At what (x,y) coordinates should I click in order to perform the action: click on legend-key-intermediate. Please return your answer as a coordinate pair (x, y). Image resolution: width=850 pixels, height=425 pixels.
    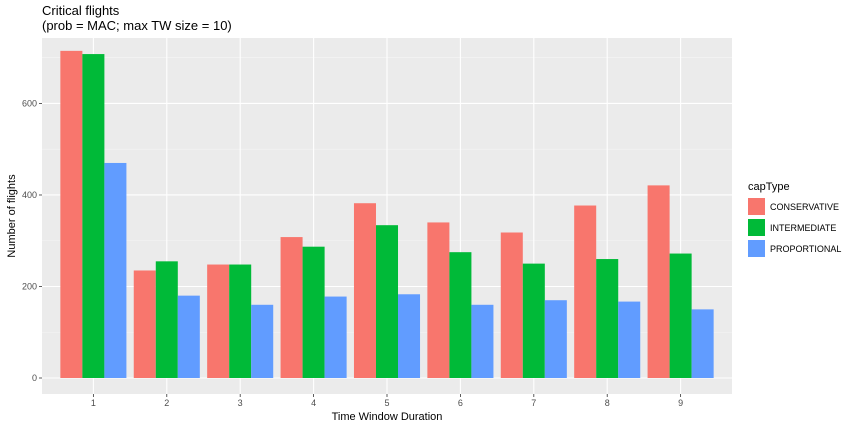
    Looking at the image, I should click on (756, 227).